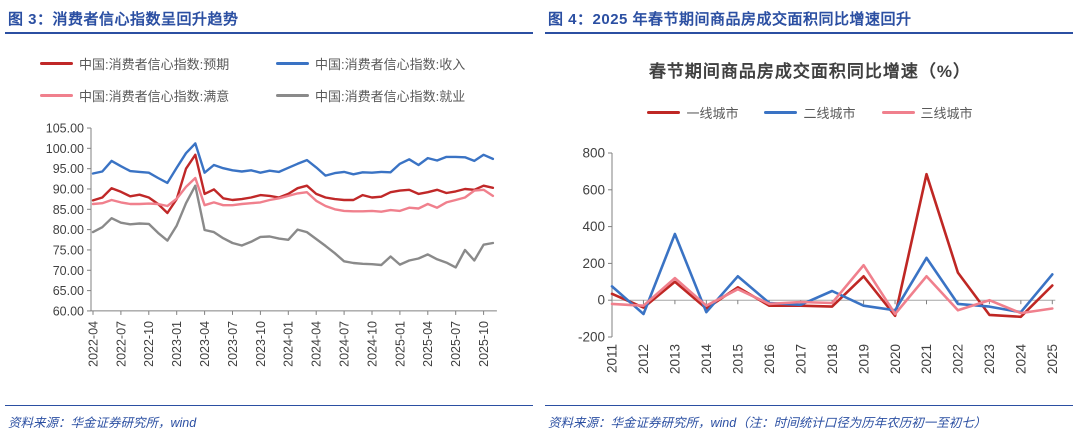 Image resolution: width=1080 pixels, height=442 pixels. What do you see at coordinates (456, 344) in the screenshot?
I see `x-tick-label: 2025-07` at bounding box center [456, 344].